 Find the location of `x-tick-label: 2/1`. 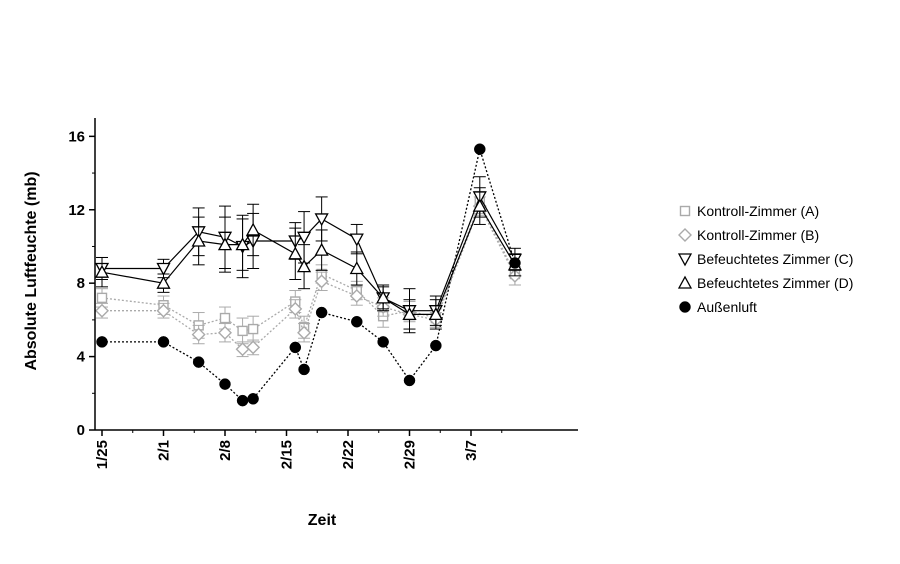

x-tick-label: 2/1 is located at coordinates (164, 450).